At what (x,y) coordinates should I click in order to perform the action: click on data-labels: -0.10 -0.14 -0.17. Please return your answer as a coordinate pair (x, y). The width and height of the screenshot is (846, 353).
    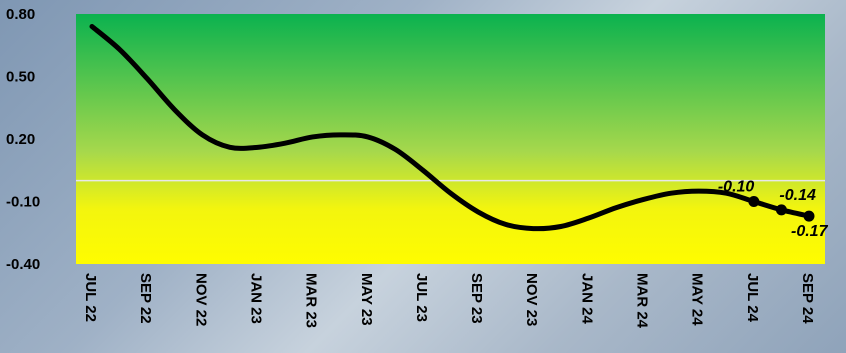
    Looking at the image, I should click on (773, 210).